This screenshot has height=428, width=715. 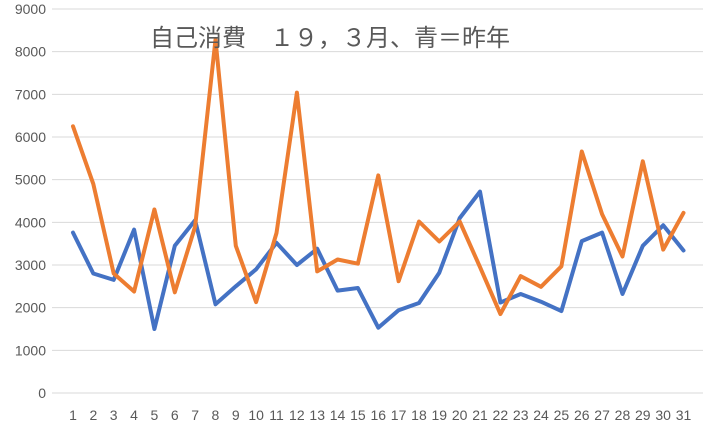 I want to click on x-tick-label: 6, so click(x=175, y=415).